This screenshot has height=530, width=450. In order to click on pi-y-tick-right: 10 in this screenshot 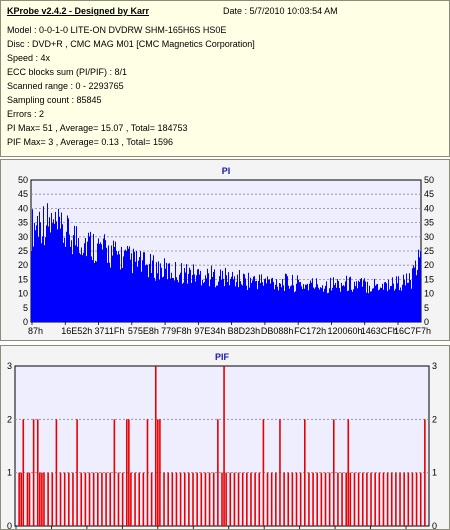, I will do `click(429, 294)`.